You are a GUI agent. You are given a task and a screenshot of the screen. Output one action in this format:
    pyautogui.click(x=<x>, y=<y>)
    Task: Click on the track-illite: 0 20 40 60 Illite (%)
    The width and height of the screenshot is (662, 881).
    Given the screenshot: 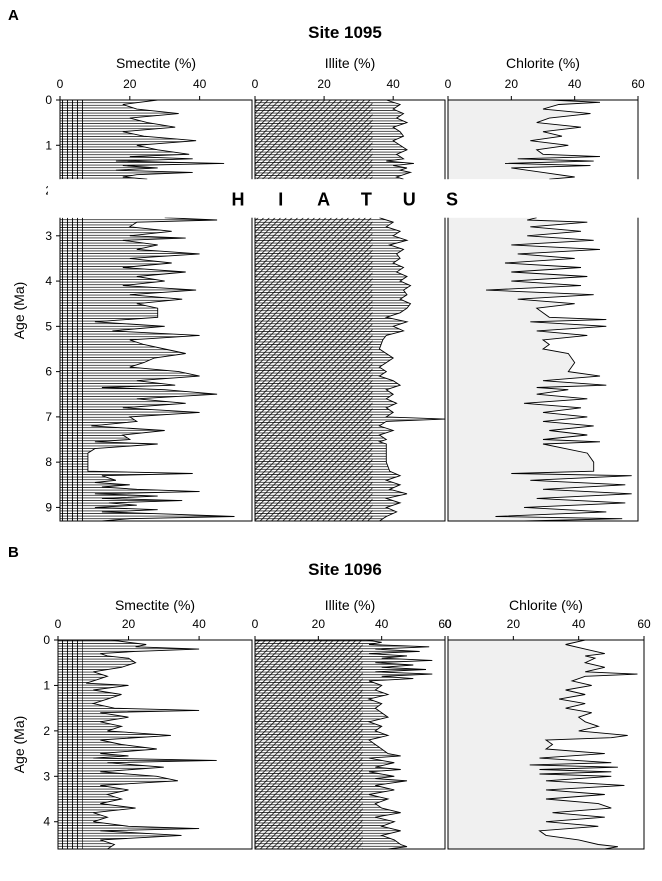 What is the action you would take?
    pyautogui.click(x=352, y=723)
    